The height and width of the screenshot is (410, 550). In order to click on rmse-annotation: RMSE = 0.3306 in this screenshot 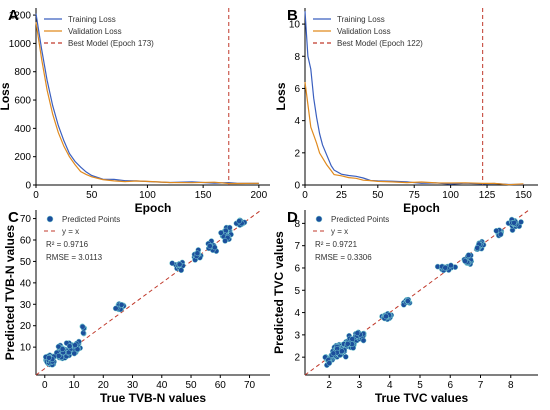, I will do `click(343, 257)`.